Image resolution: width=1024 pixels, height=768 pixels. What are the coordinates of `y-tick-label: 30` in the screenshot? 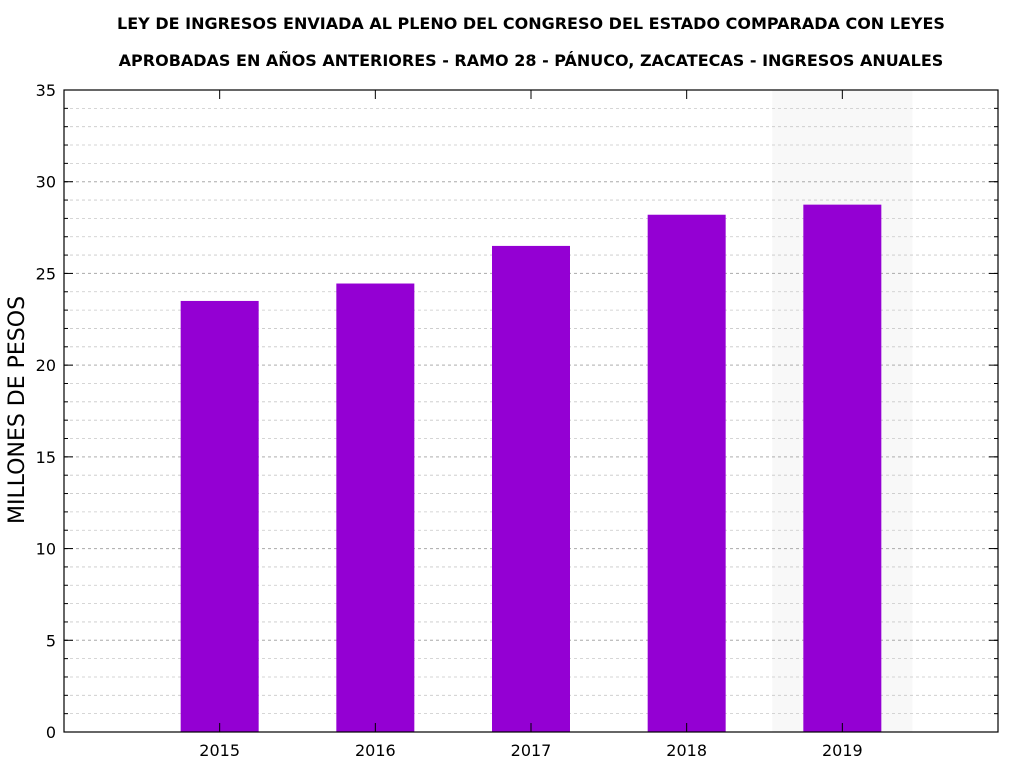 It's located at (46, 182).